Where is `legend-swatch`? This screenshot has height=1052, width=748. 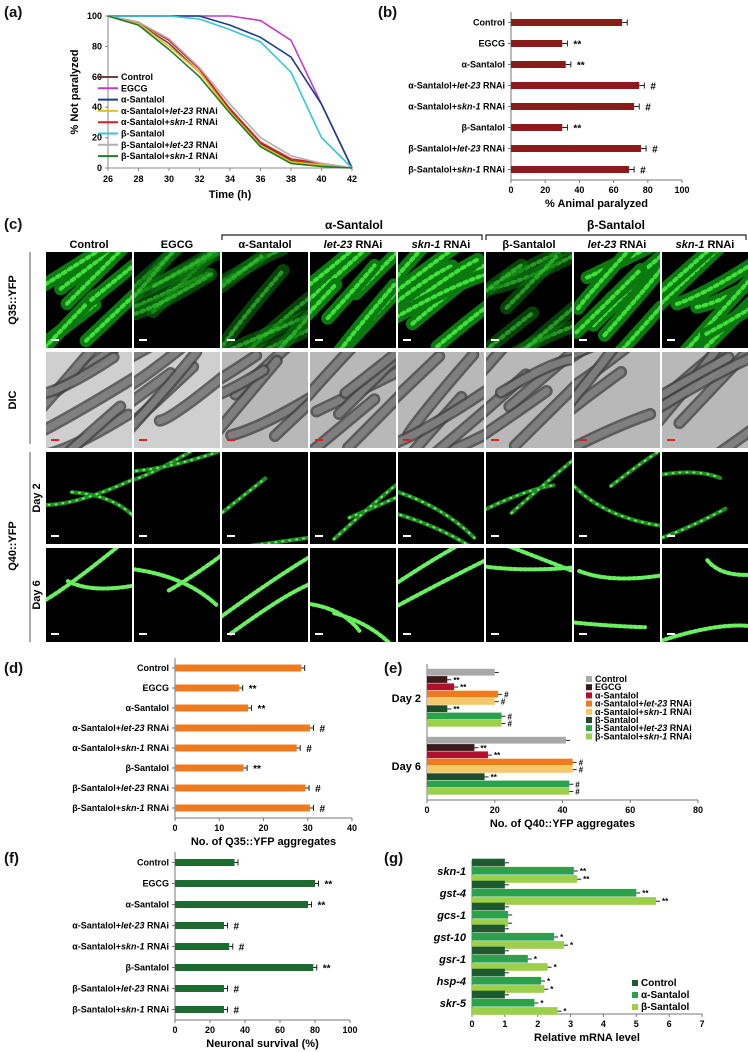 legend-swatch is located at coordinates (589, 703).